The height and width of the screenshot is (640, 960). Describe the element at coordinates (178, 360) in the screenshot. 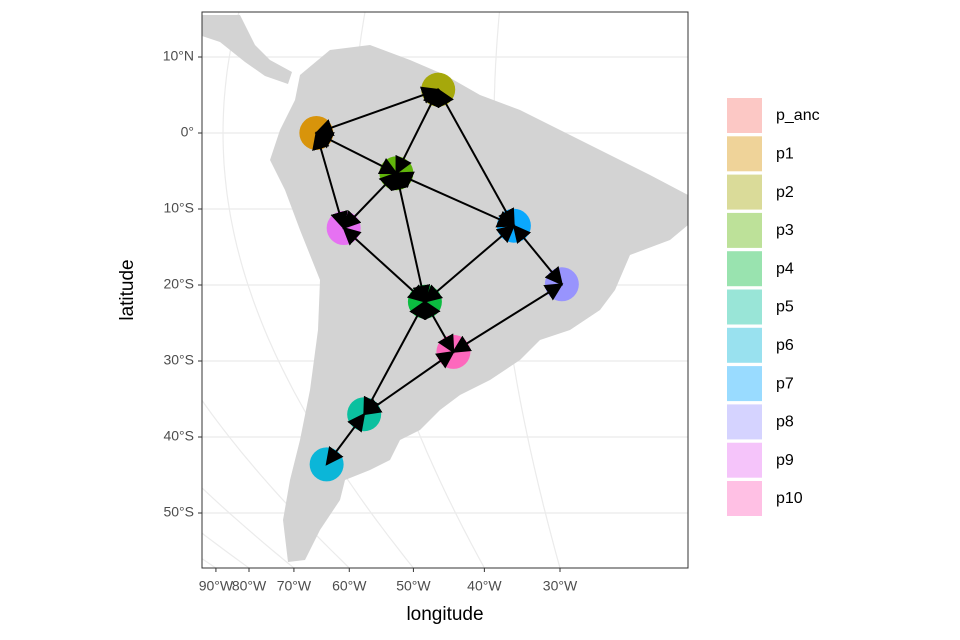

I see `y-tick-label: 30°S` at that location.